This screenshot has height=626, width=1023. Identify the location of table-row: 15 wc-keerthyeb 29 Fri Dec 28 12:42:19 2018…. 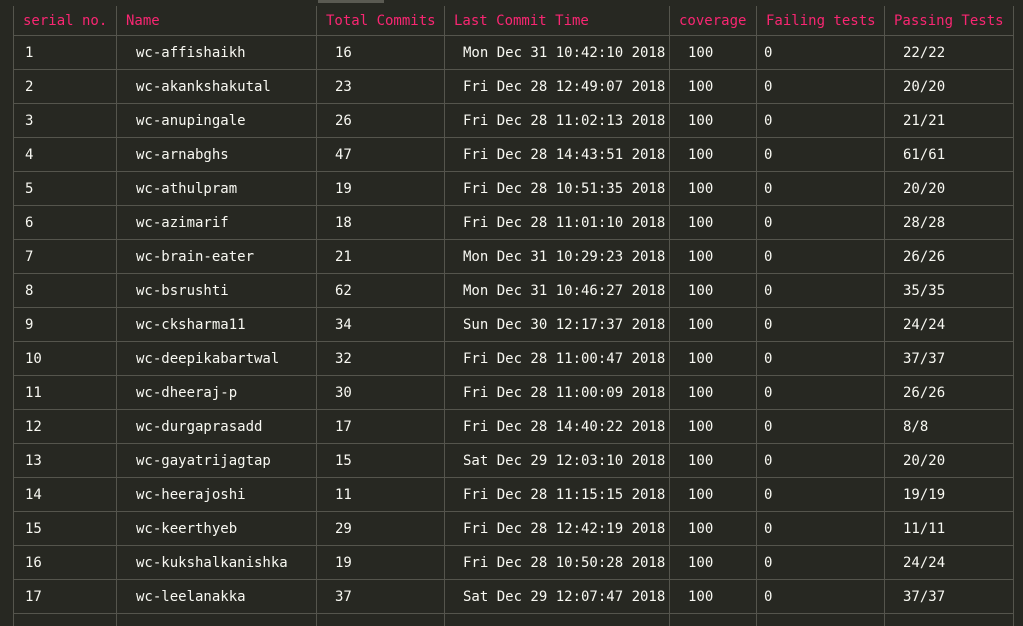
(513, 528).